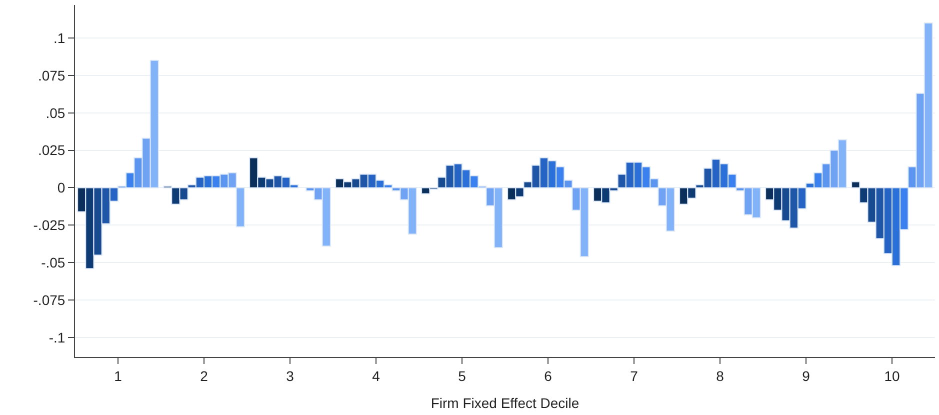 Image resolution: width=939 pixels, height=415 pixels. What do you see at coordinates (505, 403) in the screenshot?
I see `x-axis-title: Firm Fixed Effect Decile` at bounding box center [505, 403].